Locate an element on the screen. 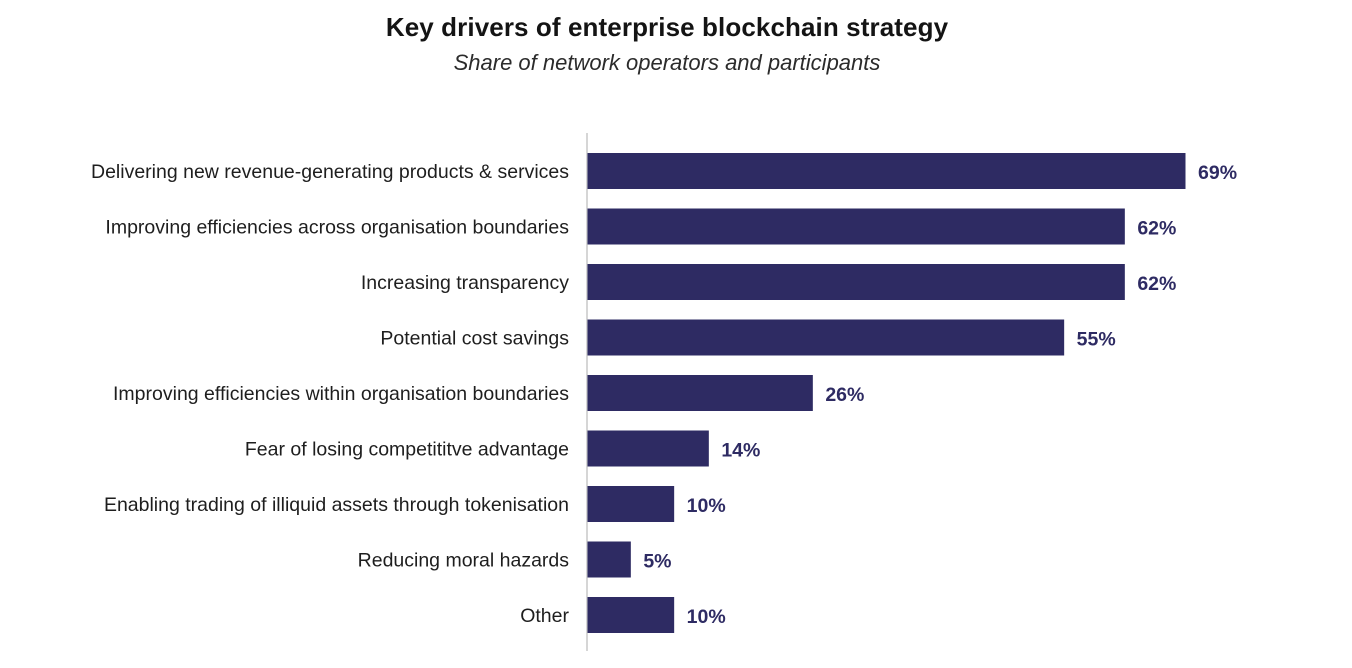  value-label-4: 26% is located at coordinates (844, 395).